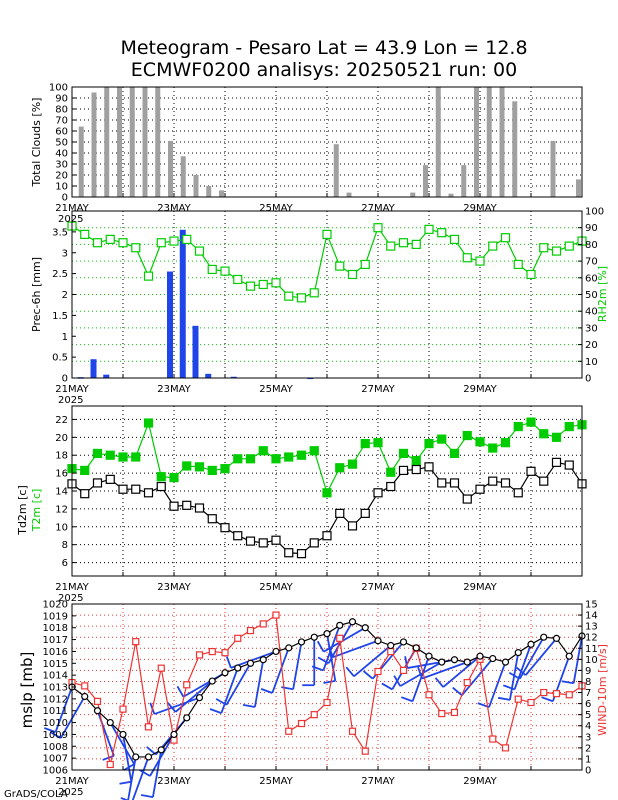  I want to click on x-tick-label: 23MAY, so click(174, 781).